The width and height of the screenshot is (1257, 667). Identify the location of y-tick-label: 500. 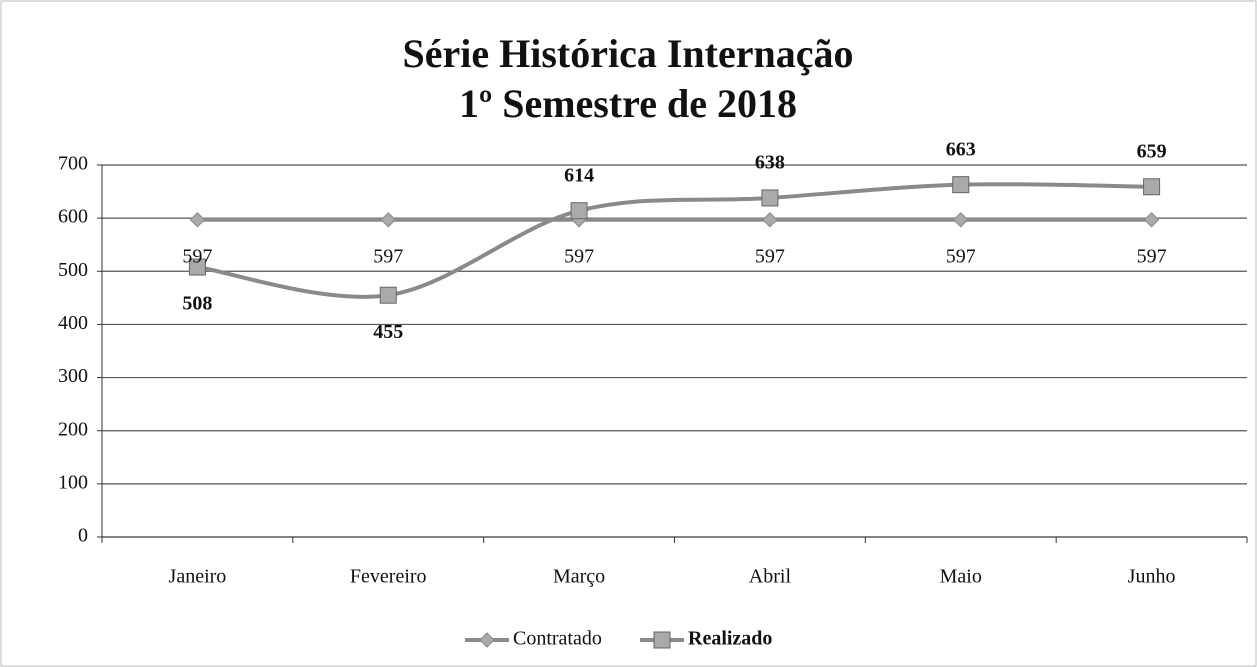
(73, 270).